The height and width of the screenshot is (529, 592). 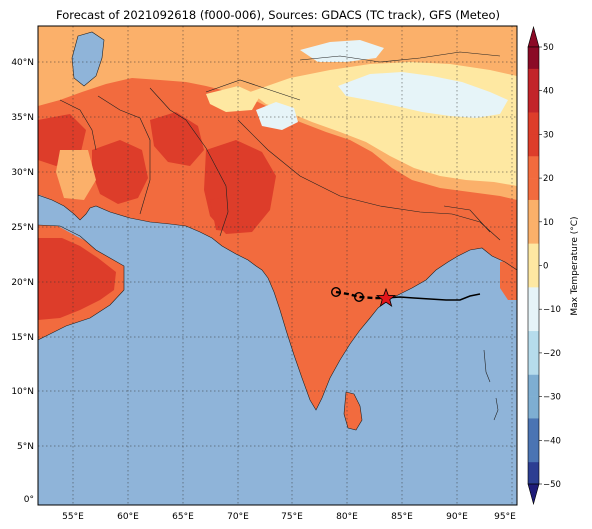 What do you see at coordinates (552, 485) in the screenshot?
I see `colorbar-tick-label: −50` at bounding box center [552, 485].